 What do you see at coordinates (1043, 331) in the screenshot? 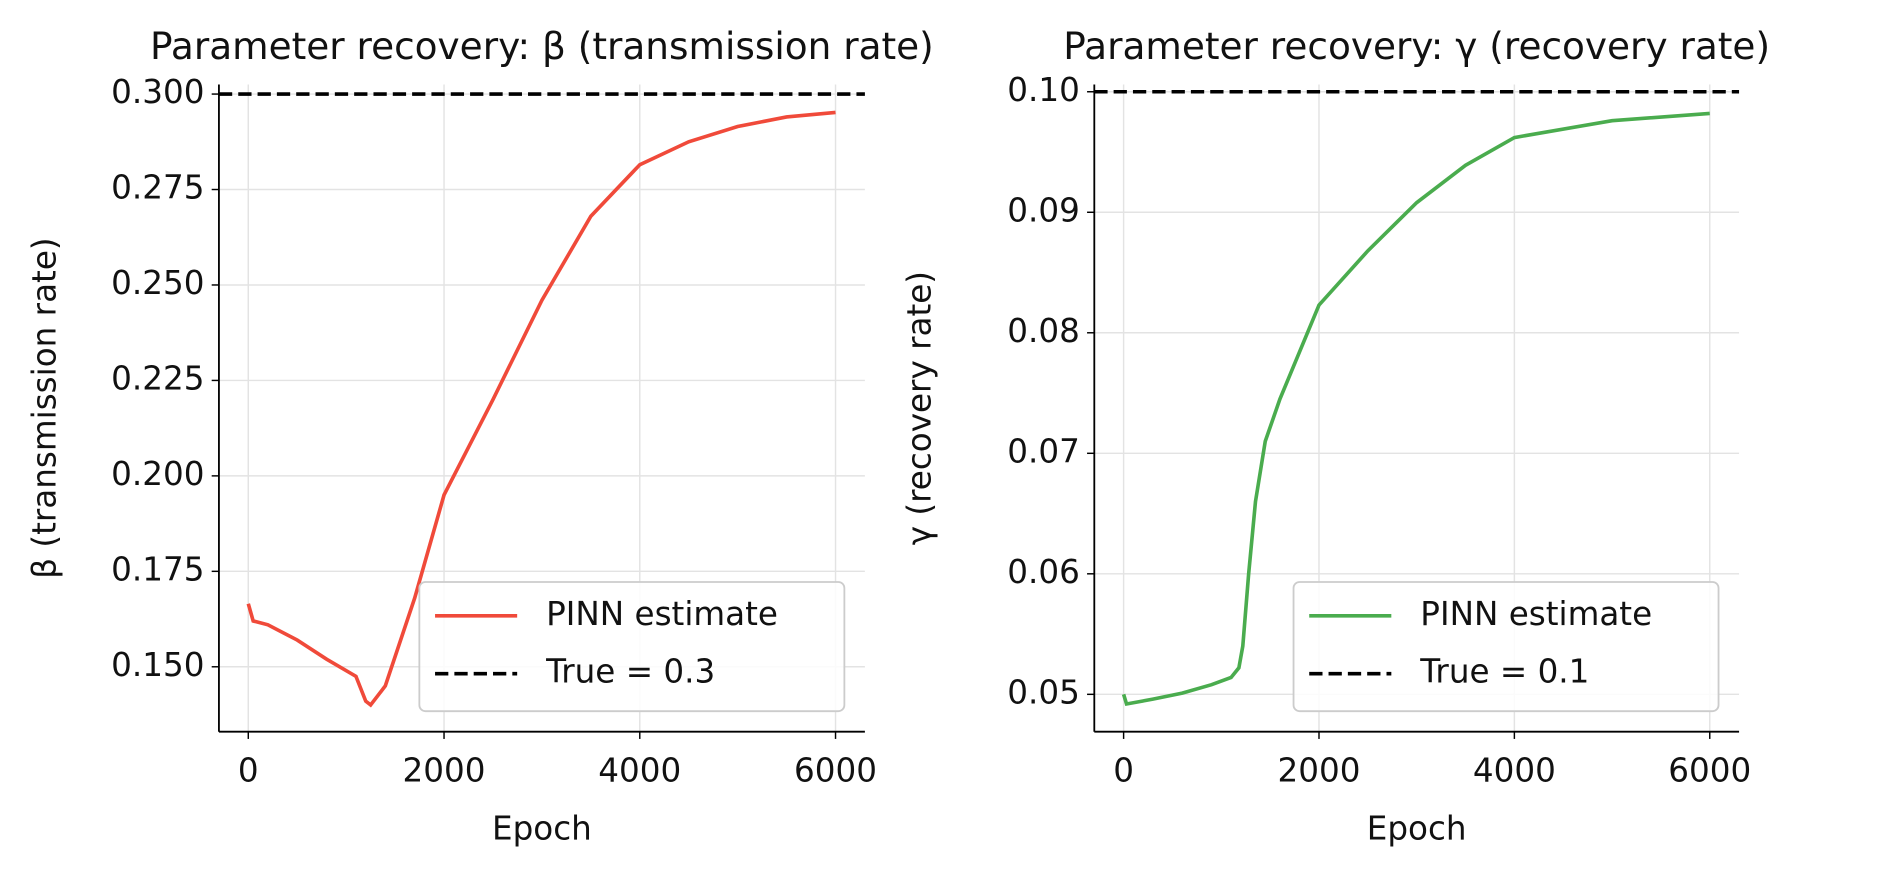
I see `y-tick-label: 0.08` at bounding box center [1043, 331].